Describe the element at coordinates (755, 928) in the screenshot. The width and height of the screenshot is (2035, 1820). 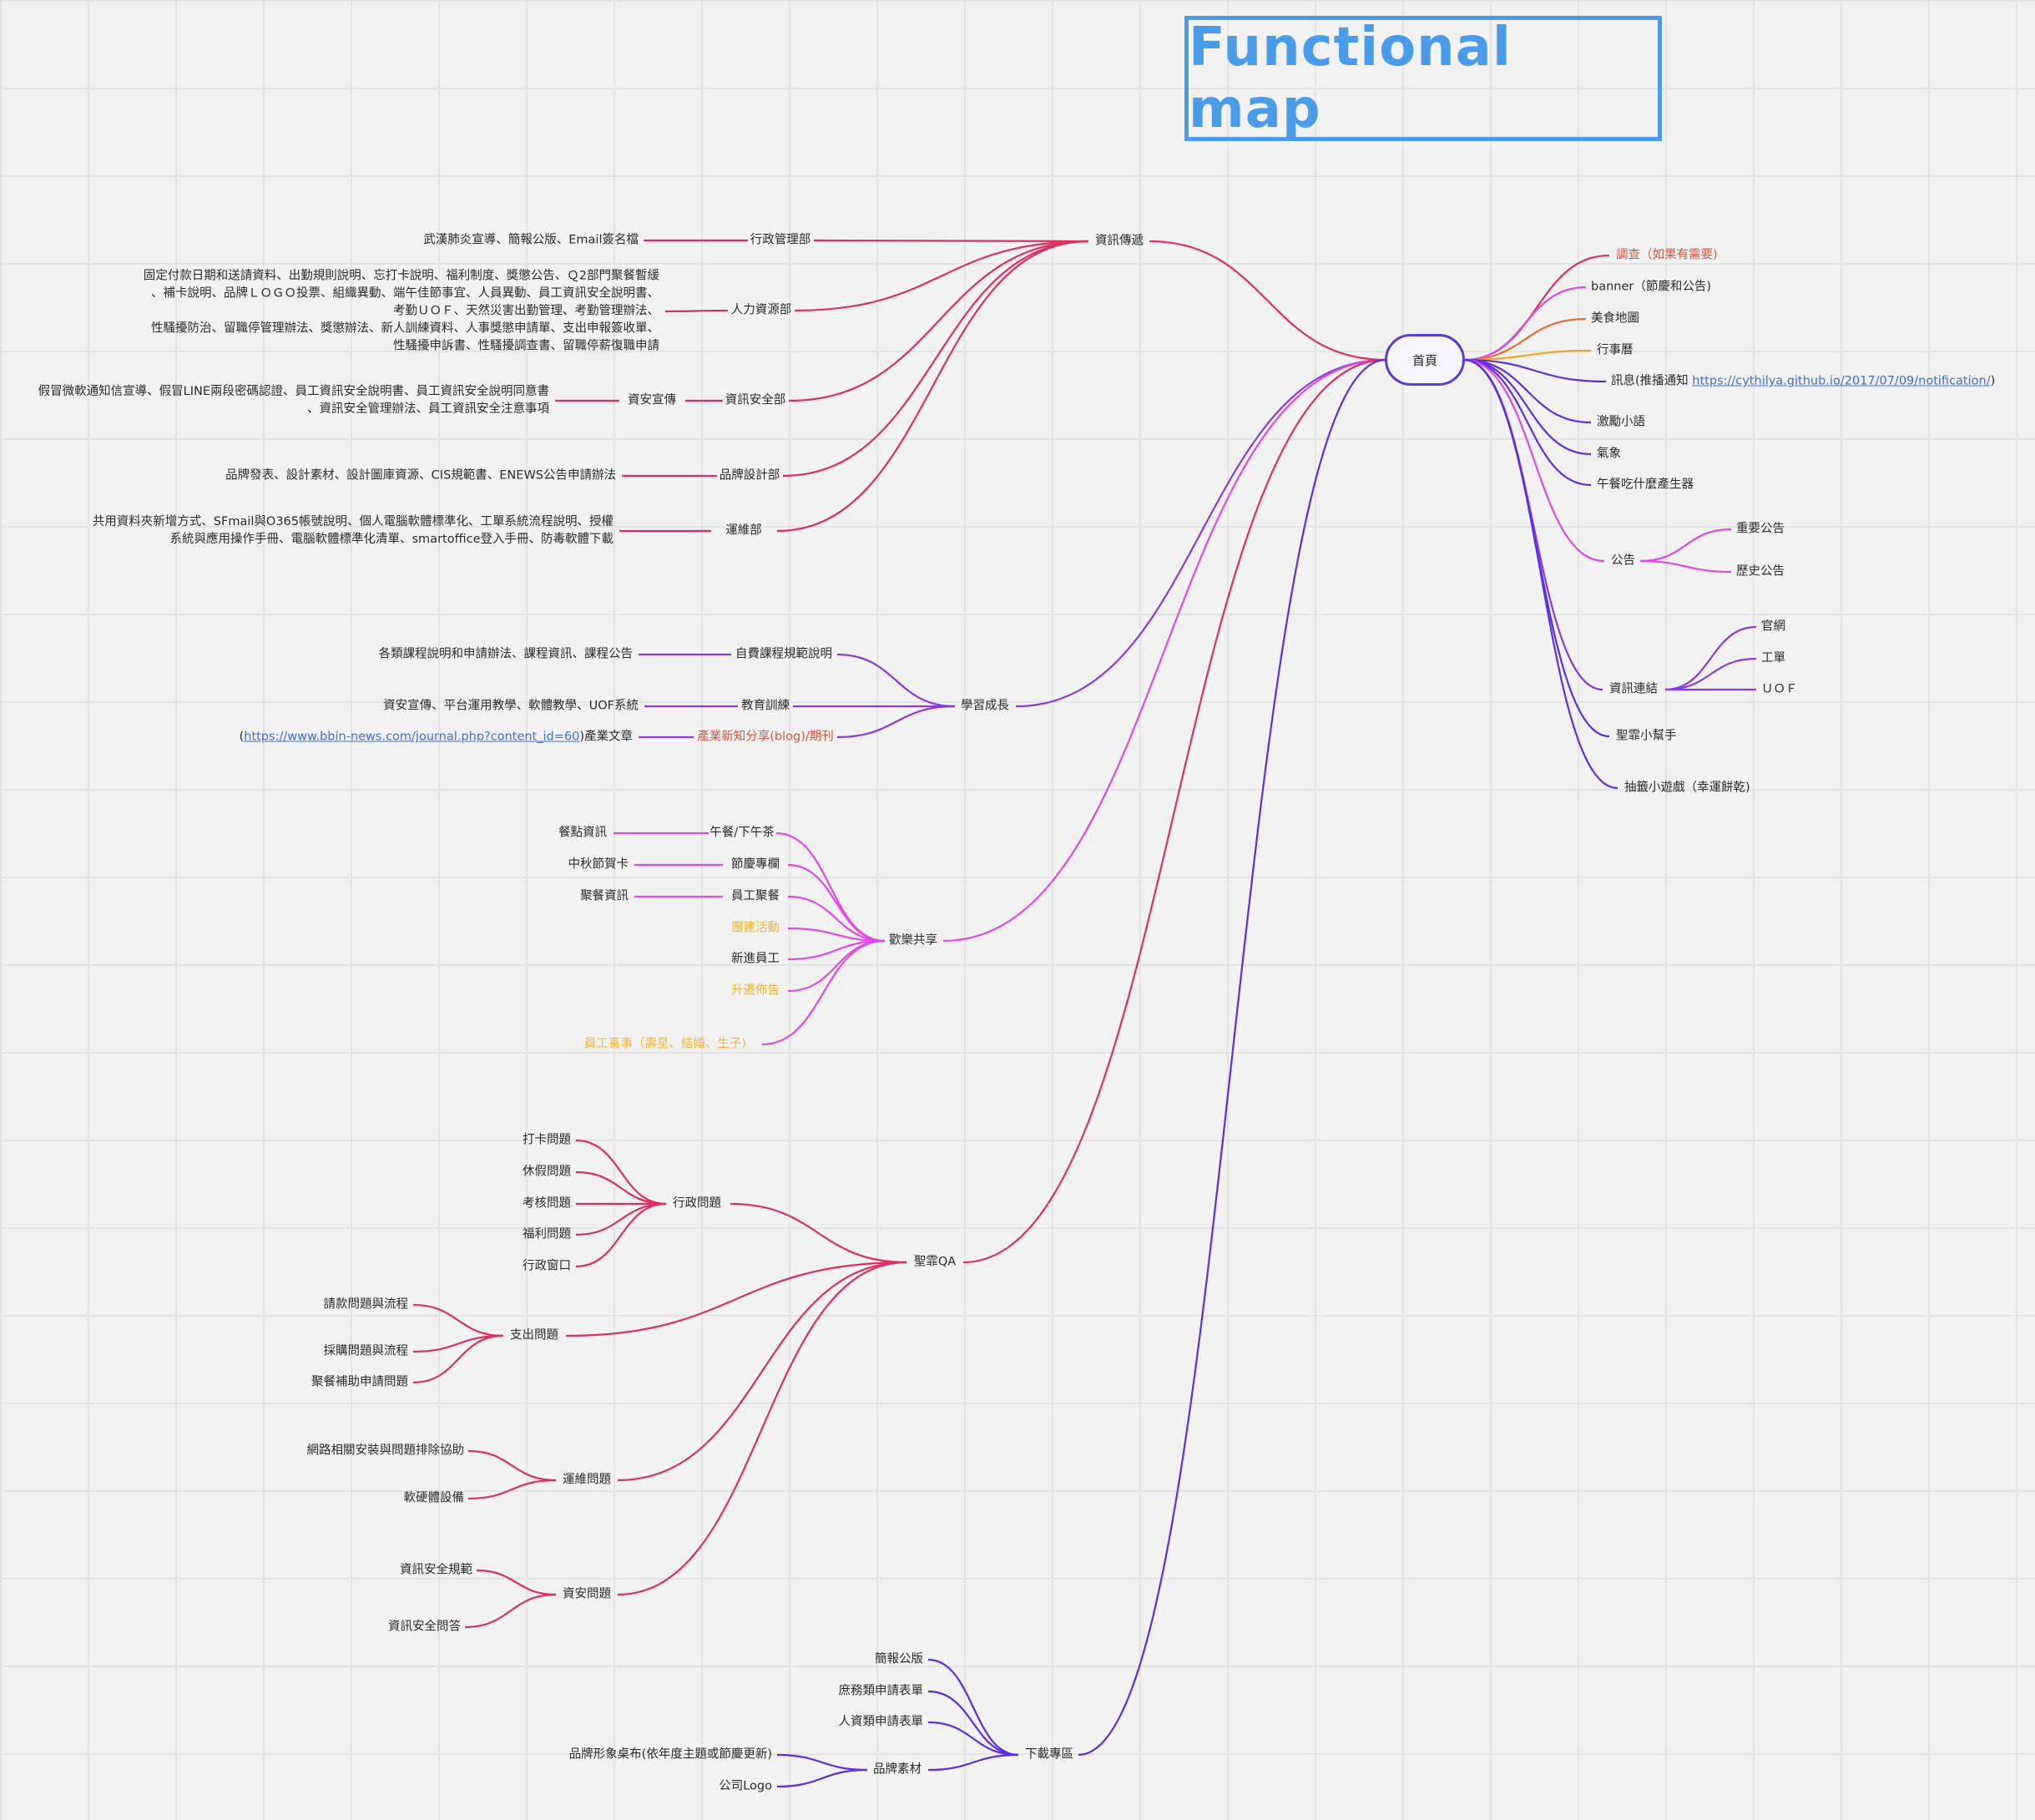
I see `node-fun-team: 團建活動` at that location.